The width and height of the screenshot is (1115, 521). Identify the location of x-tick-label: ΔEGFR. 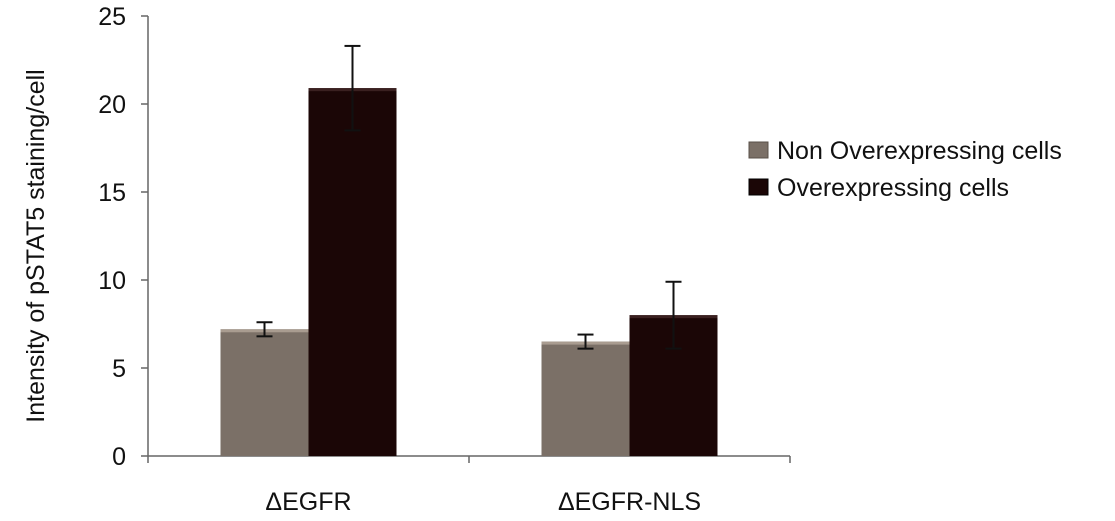
(308, 502).